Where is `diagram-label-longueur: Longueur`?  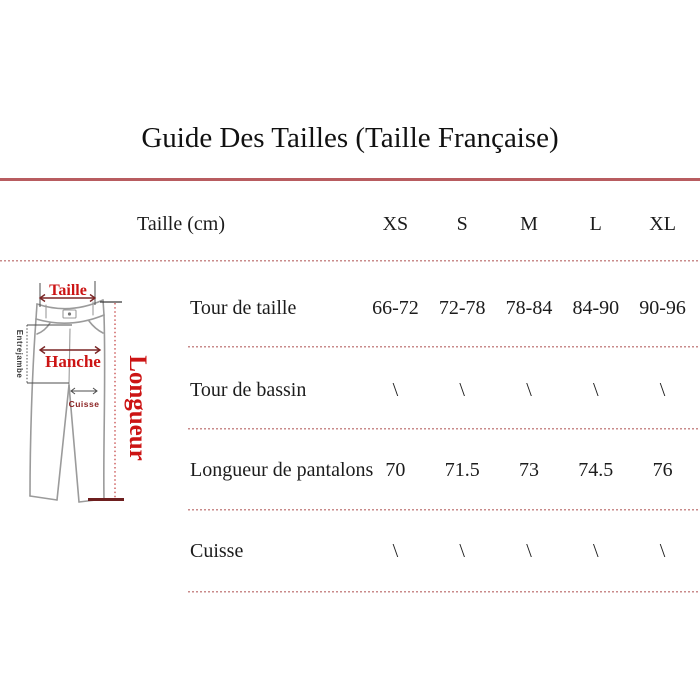
diagram-label-longueur: Longueur is located at coordinates (136, 408).